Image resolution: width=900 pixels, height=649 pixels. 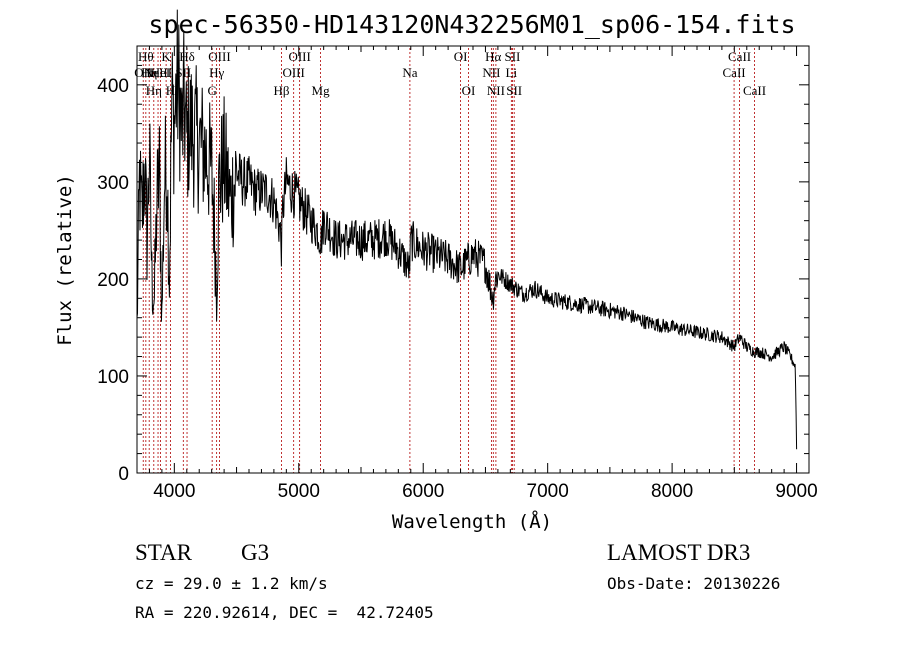 I want to click on line-label-2: Hη, so click(x=149, y=72).